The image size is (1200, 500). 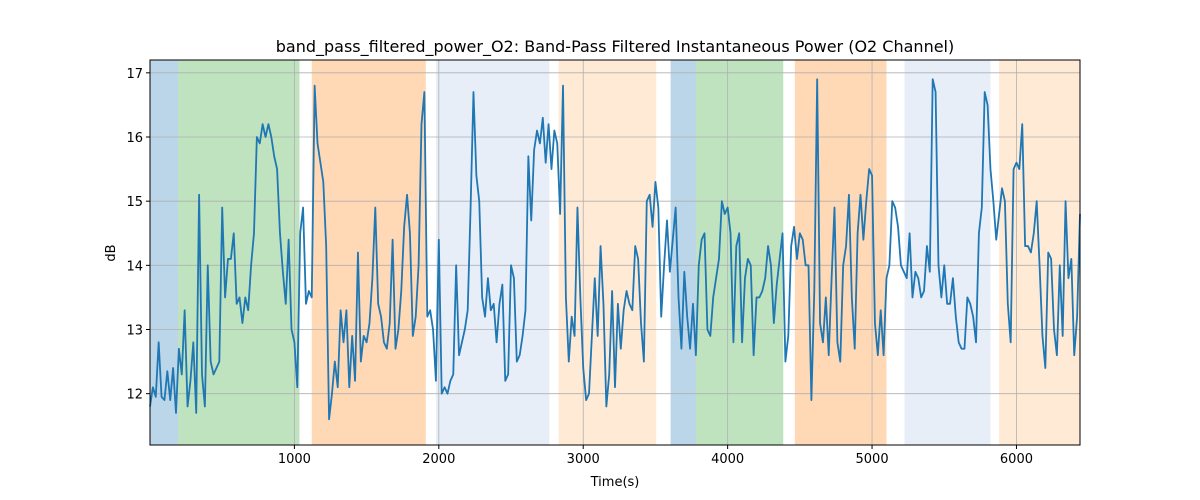 I want to click on y-tick-label: 17, so click(x=134, y=74).